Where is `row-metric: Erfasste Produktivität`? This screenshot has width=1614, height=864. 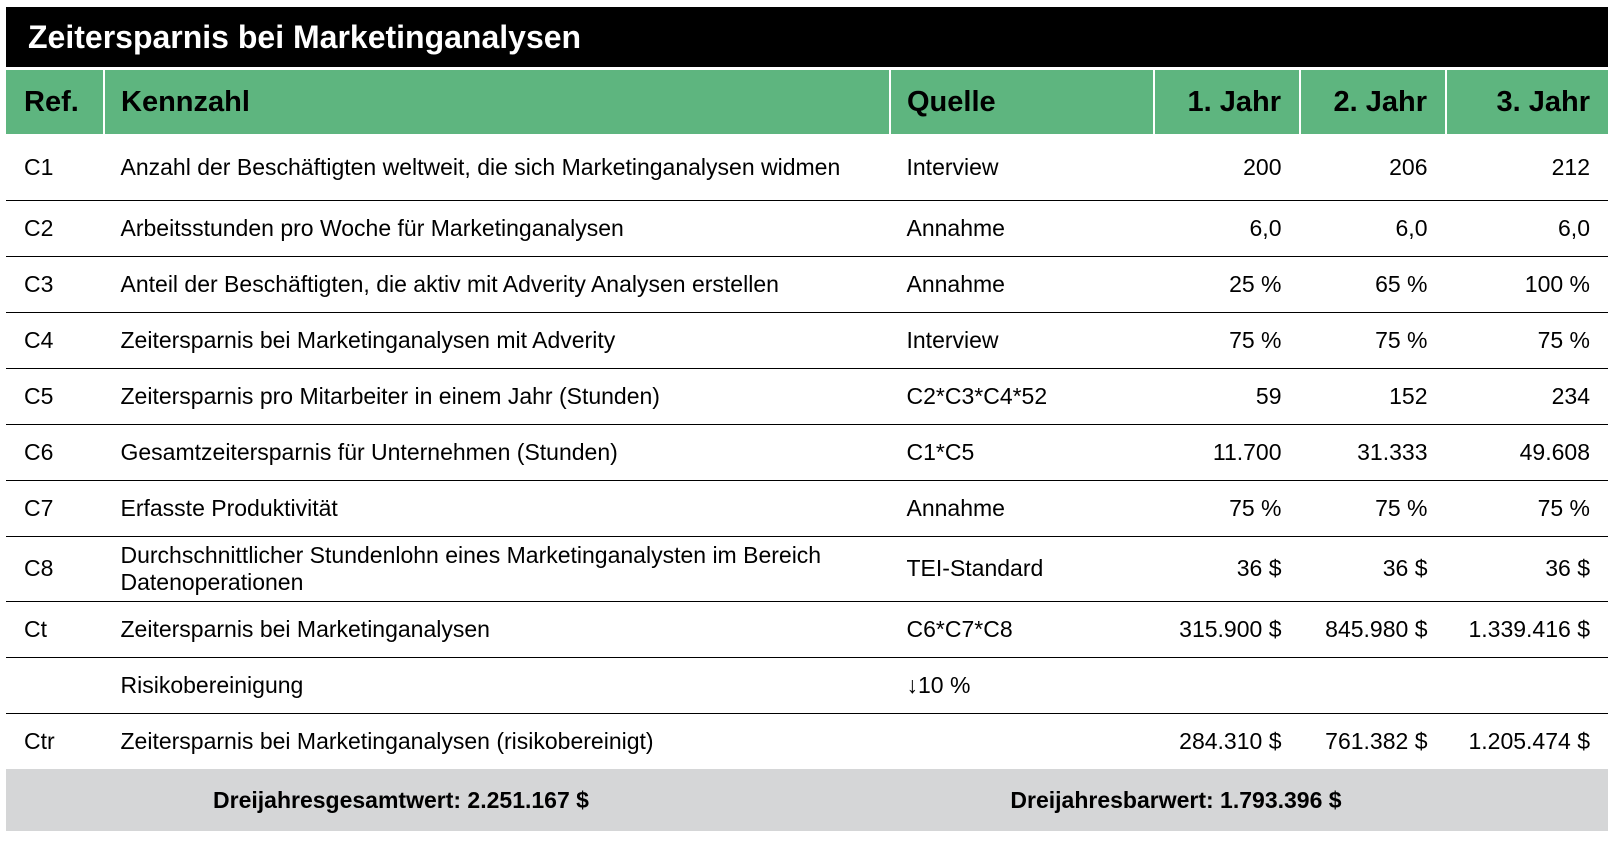 row-metric: Erfasste Produktivität is located at coordinates (496, 508).